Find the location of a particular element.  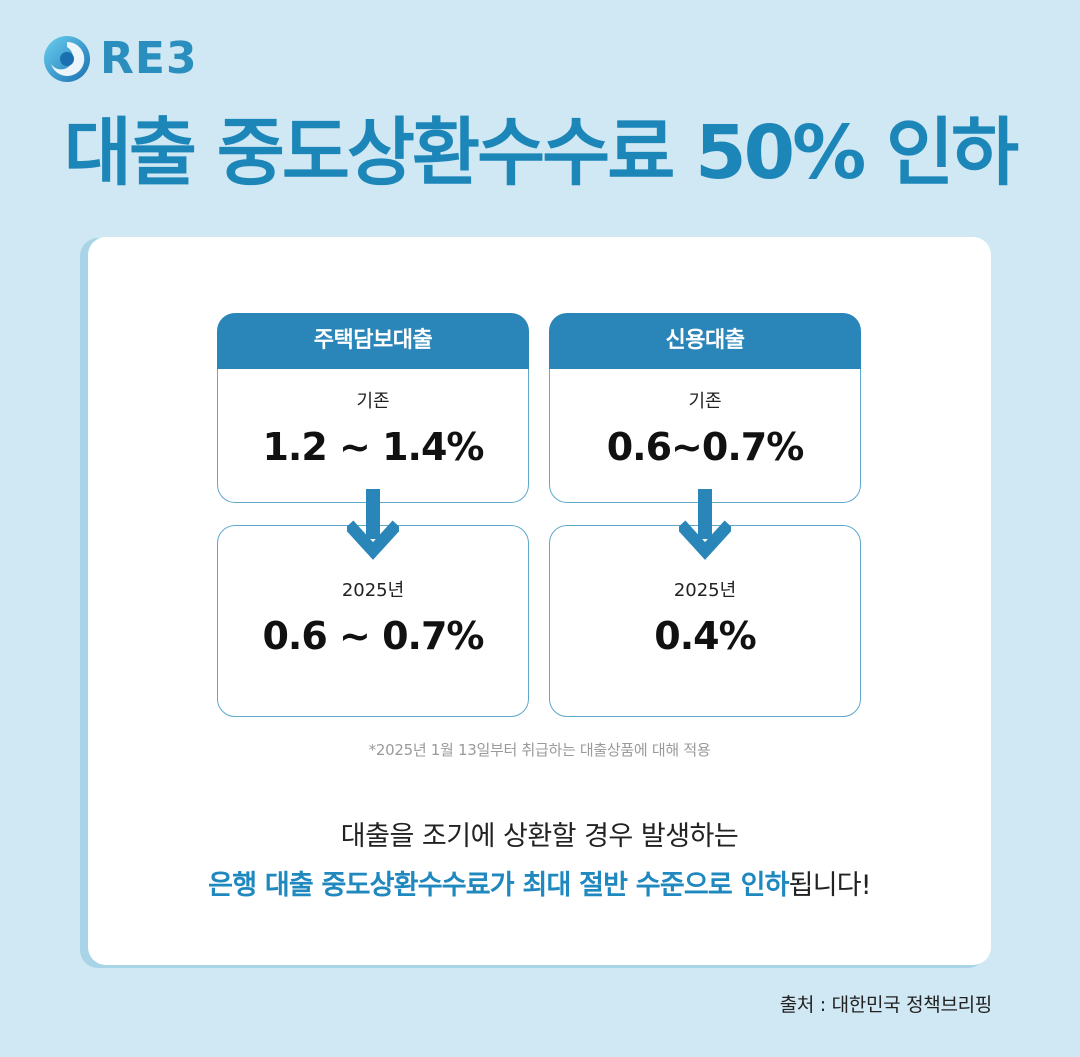

credit-before-value: 0.6~0.7% is located at coordinates (705, 447).